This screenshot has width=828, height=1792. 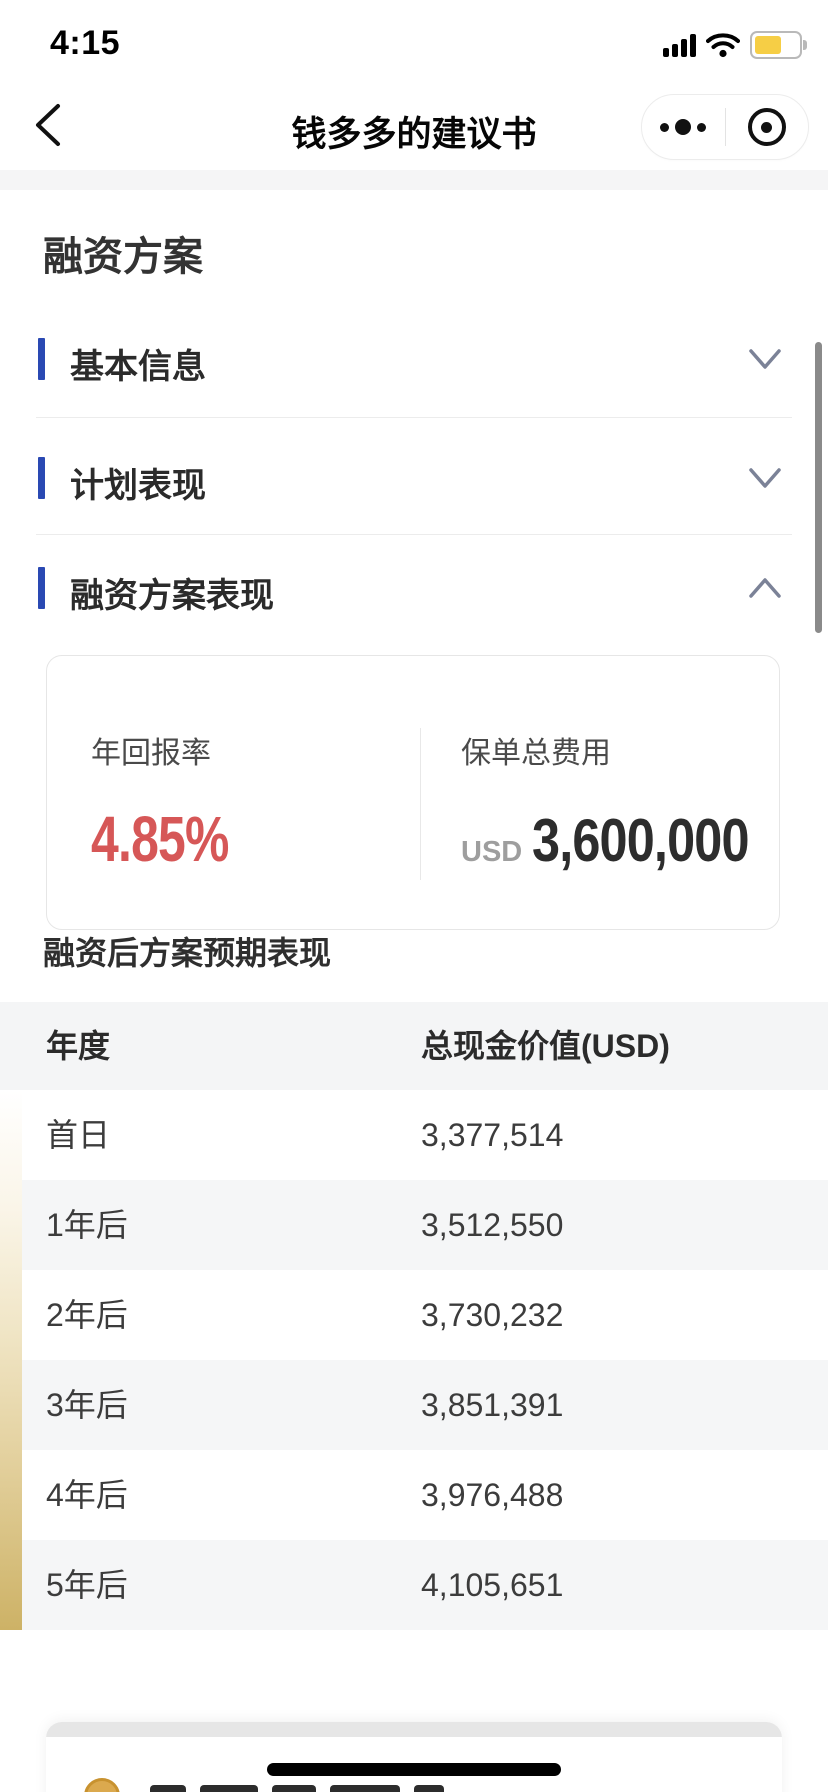 What do you see at coordinates (414, 1495) in the screenshot?
I see `table-row: 4年后 3,976,488` at bounding box center [414, 1495].